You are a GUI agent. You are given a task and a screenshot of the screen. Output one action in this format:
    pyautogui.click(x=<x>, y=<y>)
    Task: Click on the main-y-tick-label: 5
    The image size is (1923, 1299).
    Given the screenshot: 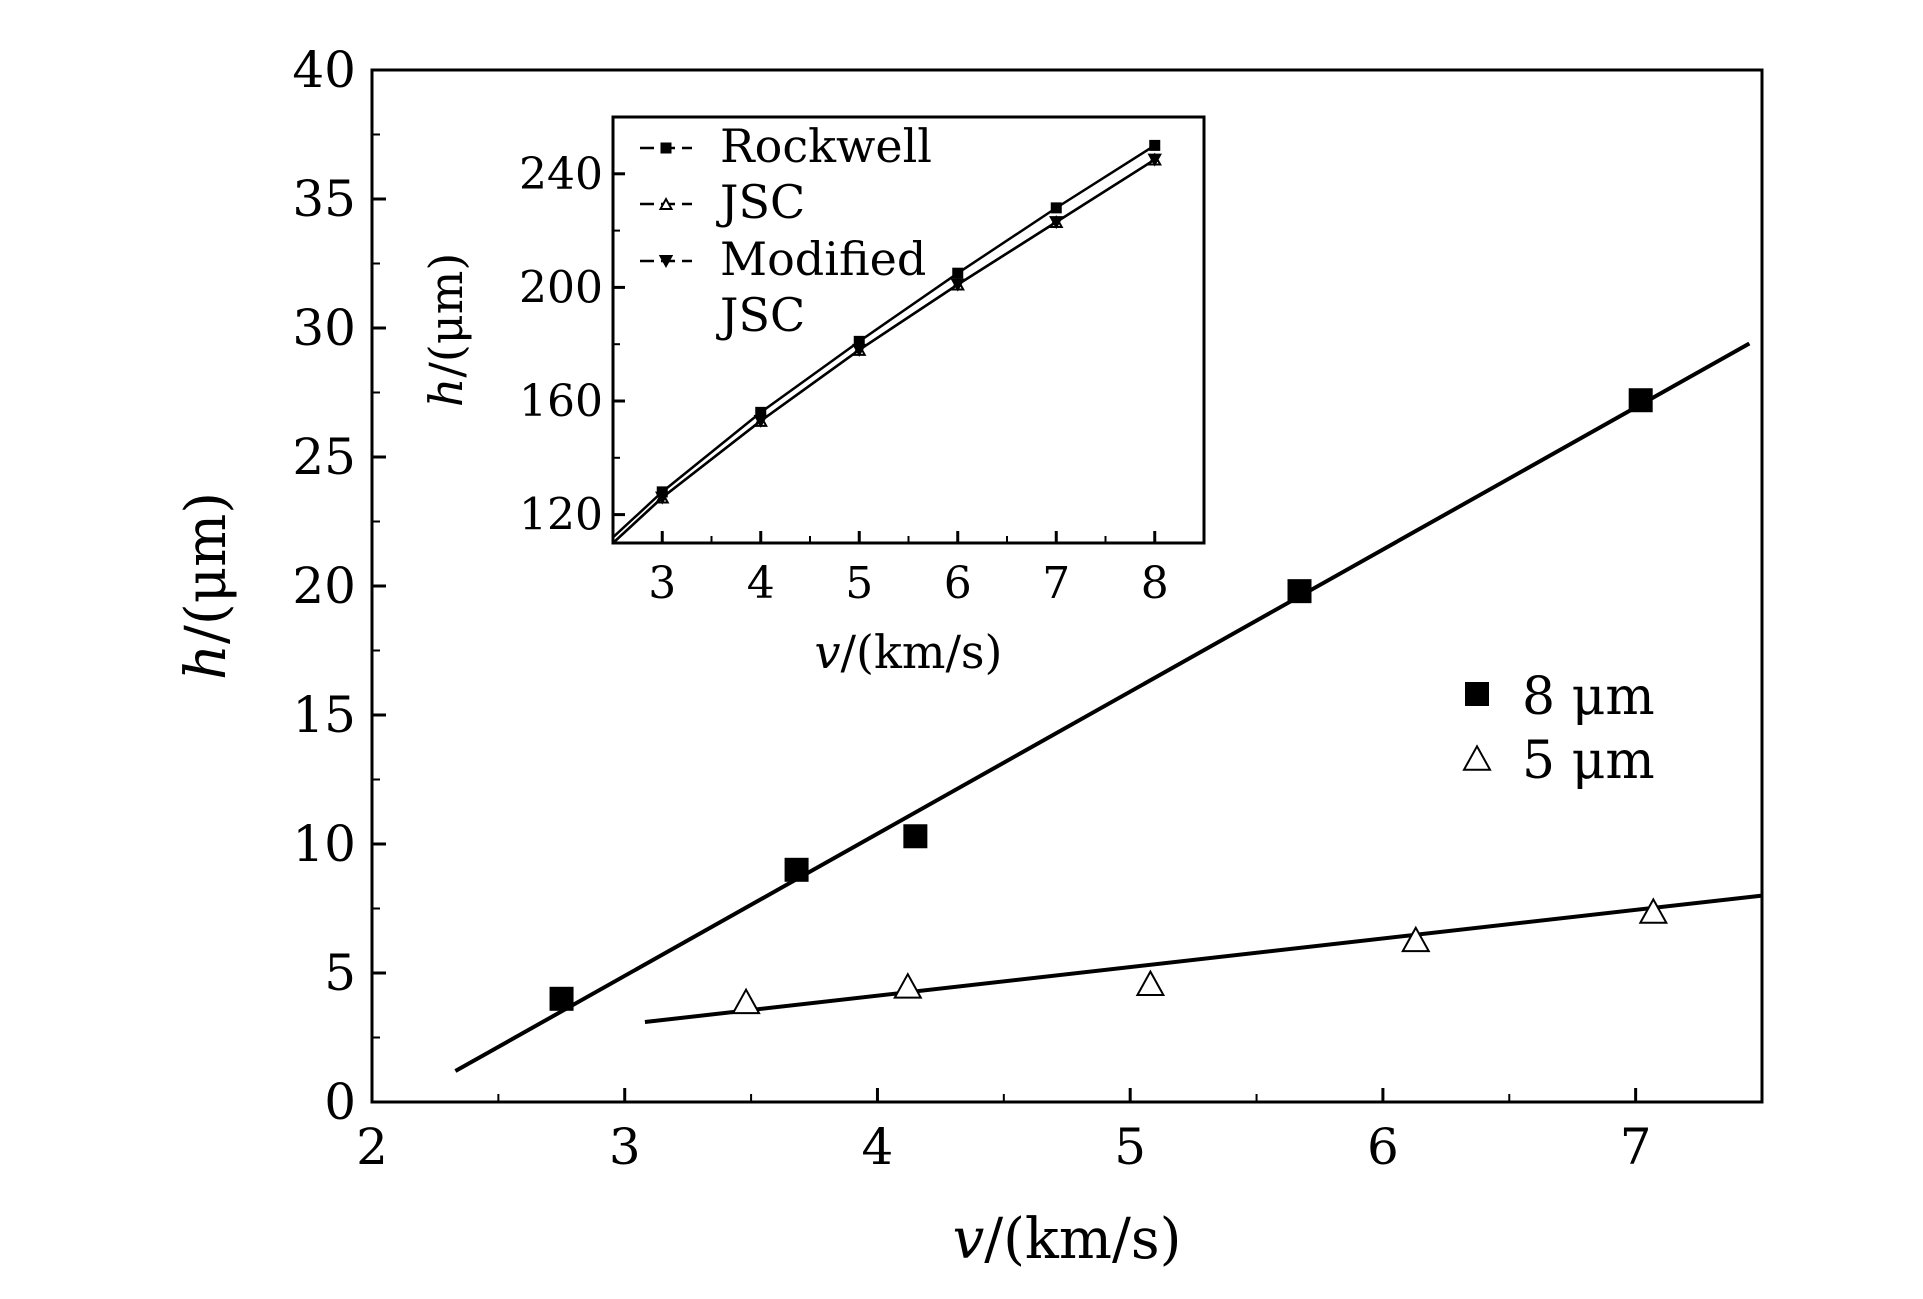 What is the action you would take?
    pyautogui.click(x=340, y=973)
    